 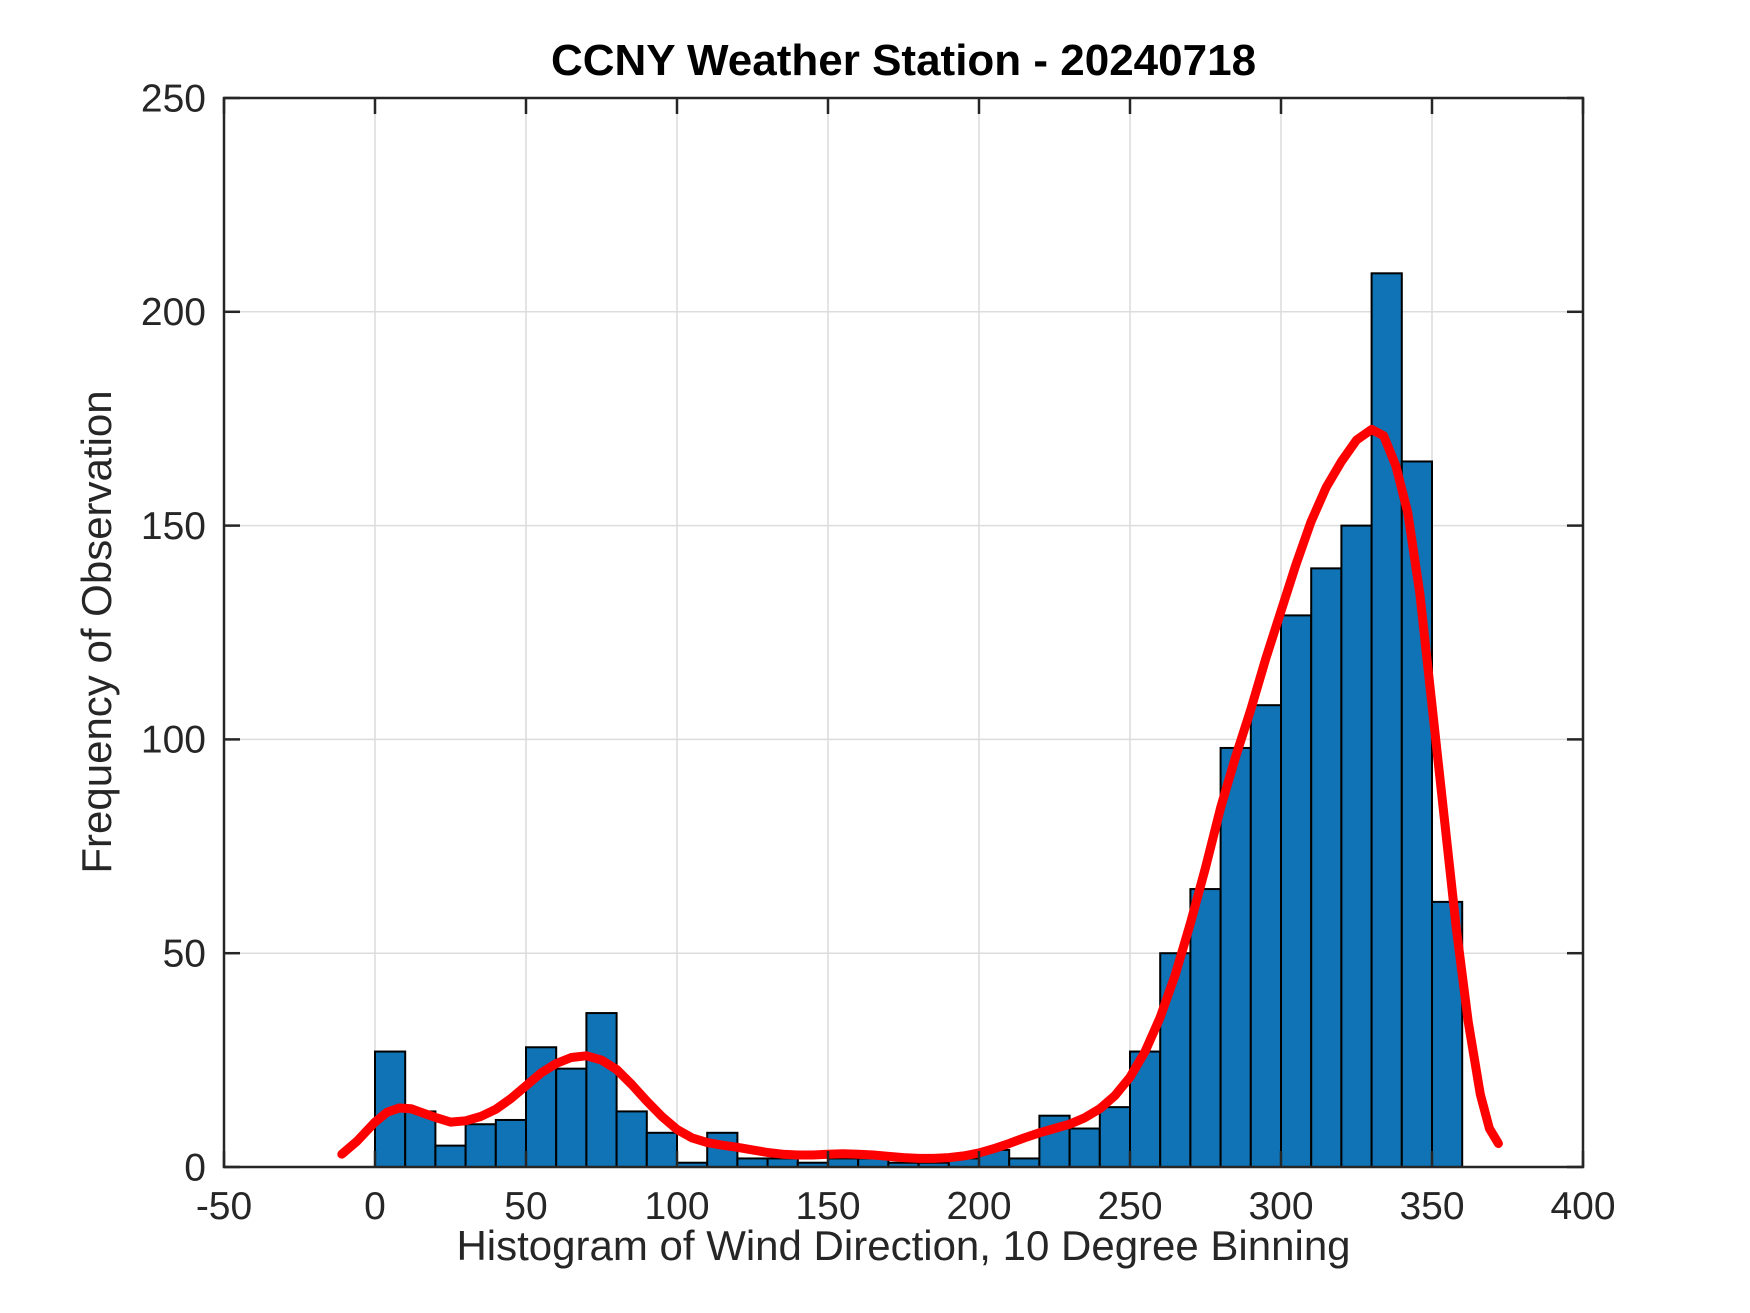 What do you see at coordinates (1431, 1206) in the screenshot?
I see `x-tick-label: 350` at bounding box center [1431, 1206].